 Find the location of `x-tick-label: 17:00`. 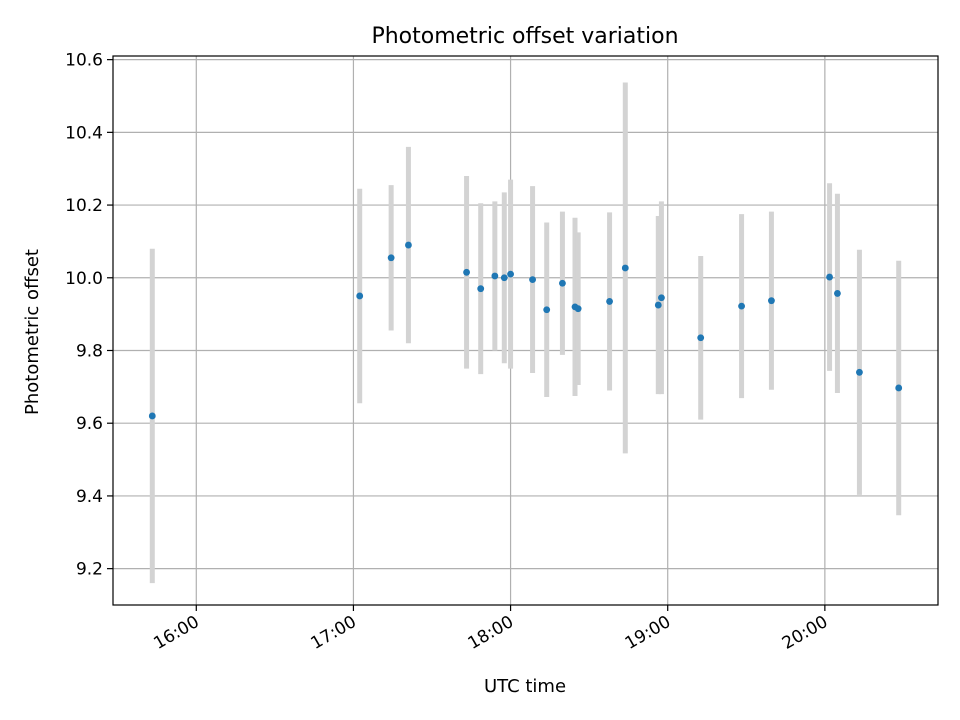

x-tick-label: 17:00 is located at coordinates (333, 633).